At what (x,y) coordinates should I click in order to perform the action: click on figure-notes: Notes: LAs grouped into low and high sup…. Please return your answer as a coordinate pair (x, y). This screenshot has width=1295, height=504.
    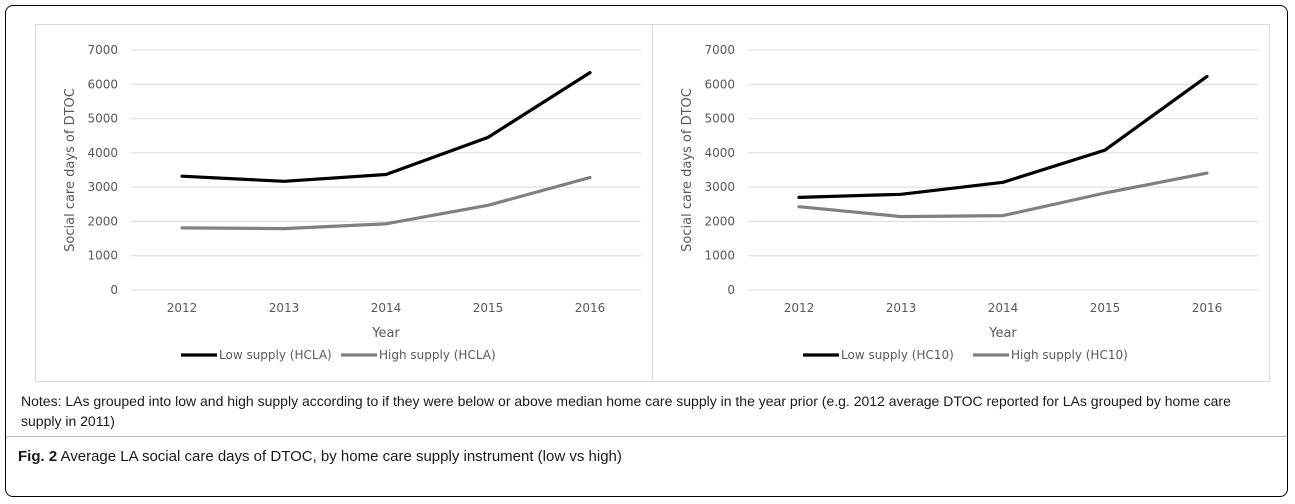
    Looking at the image, I should click on (626, 411).